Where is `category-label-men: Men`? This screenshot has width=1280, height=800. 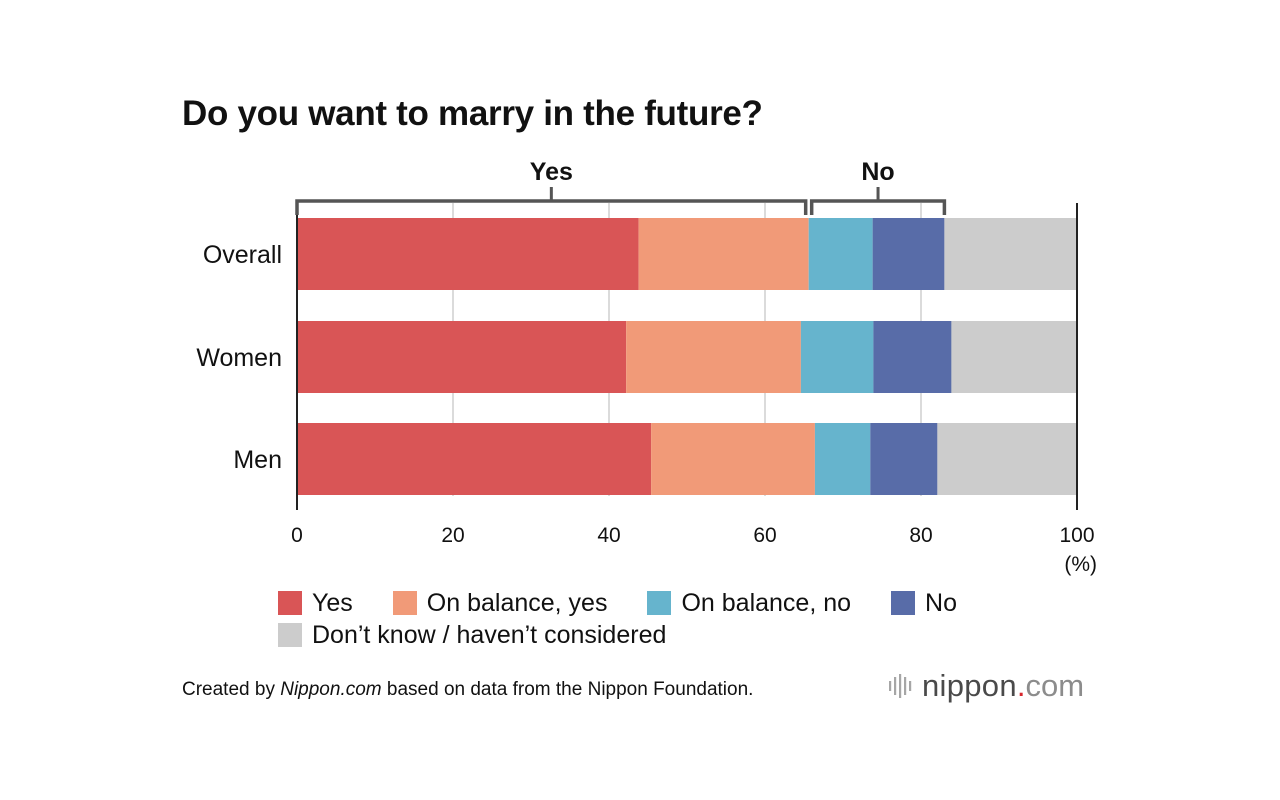
category-label-men: Men is located at coordinates (257, 460).